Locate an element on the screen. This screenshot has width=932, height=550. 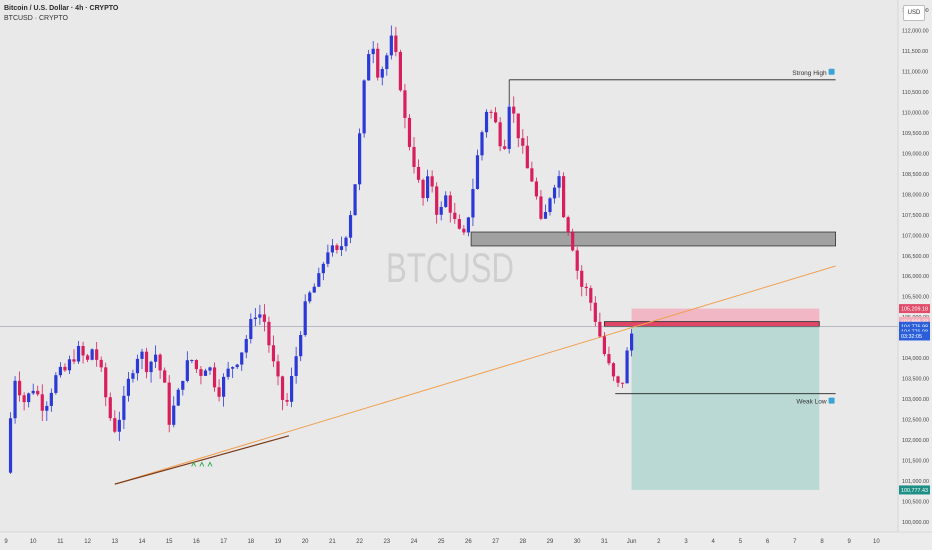
target-zone is located at coordinates (725, 408).